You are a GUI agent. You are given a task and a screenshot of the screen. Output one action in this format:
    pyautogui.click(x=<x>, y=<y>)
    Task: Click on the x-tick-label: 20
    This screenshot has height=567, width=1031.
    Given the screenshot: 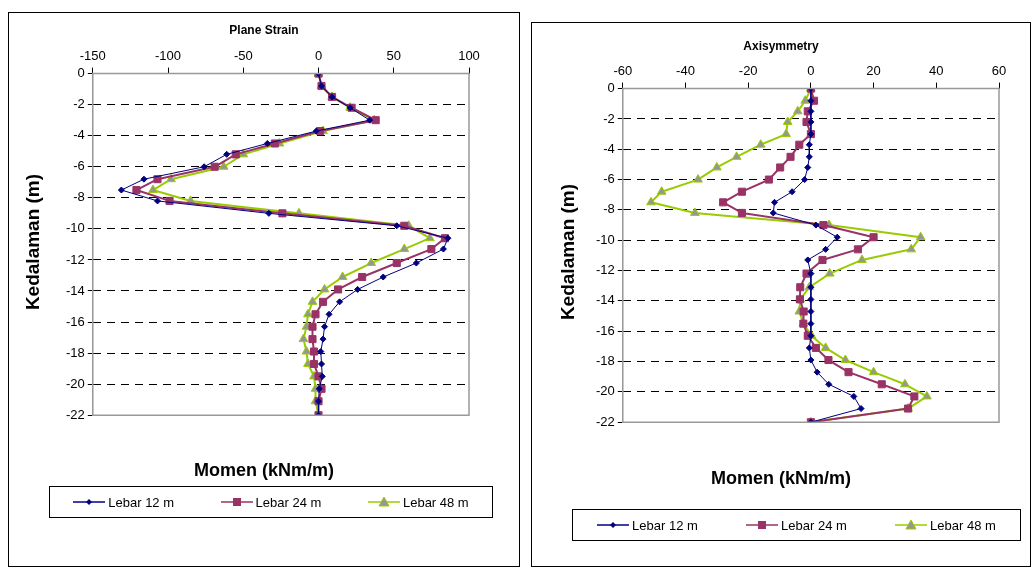 What is the action you would take?
    pyautogui.click(x=873, y=71)
    